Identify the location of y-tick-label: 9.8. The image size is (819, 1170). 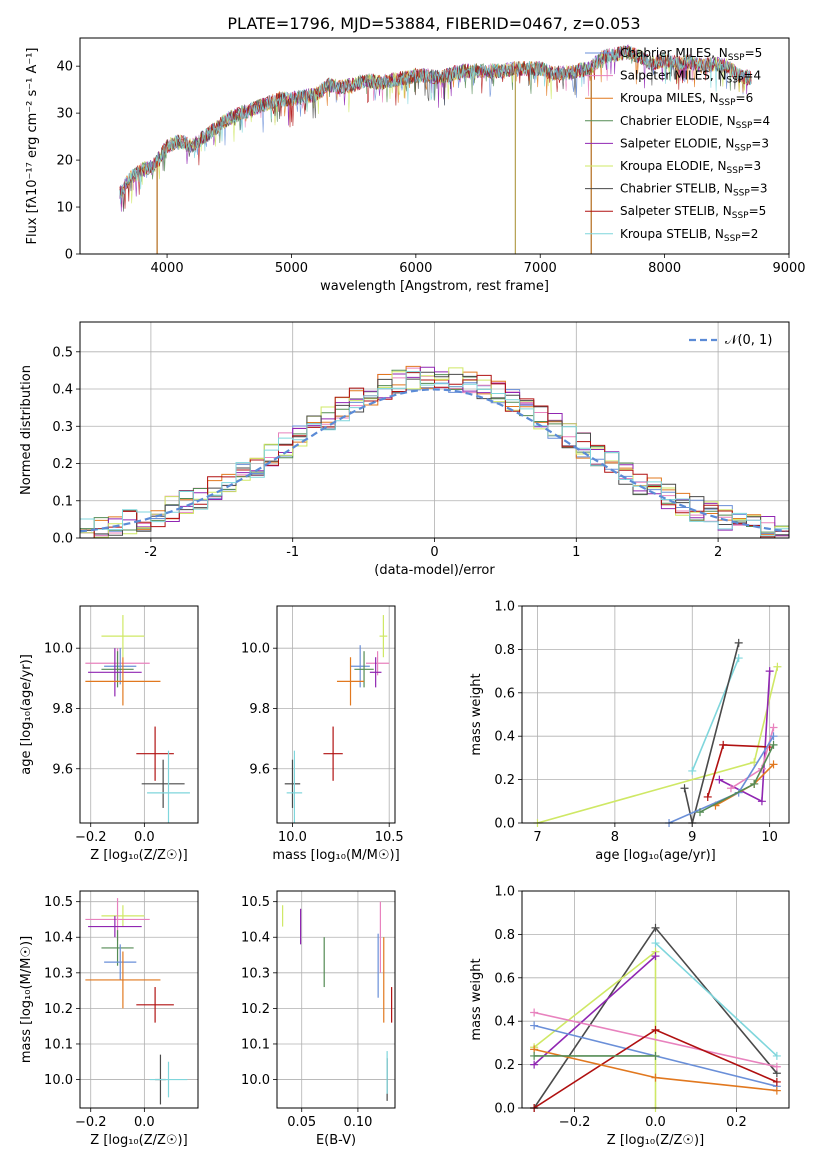
(62, 709).